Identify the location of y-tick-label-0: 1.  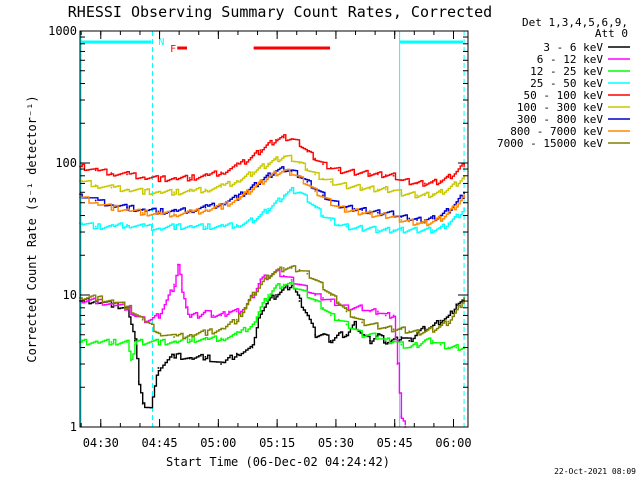
(73, 427).